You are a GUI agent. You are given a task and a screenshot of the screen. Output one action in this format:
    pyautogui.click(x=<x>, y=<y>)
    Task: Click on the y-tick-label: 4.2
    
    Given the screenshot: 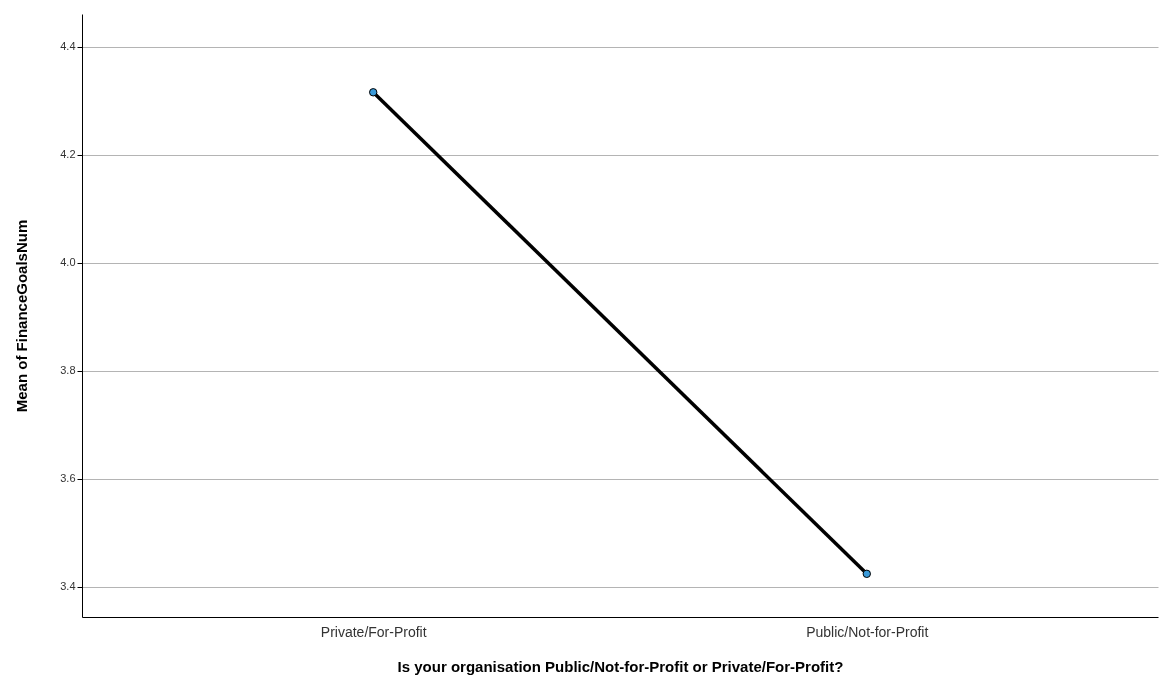 What is the action you would take?
    pyautogui.click(x=68, y=154)
    